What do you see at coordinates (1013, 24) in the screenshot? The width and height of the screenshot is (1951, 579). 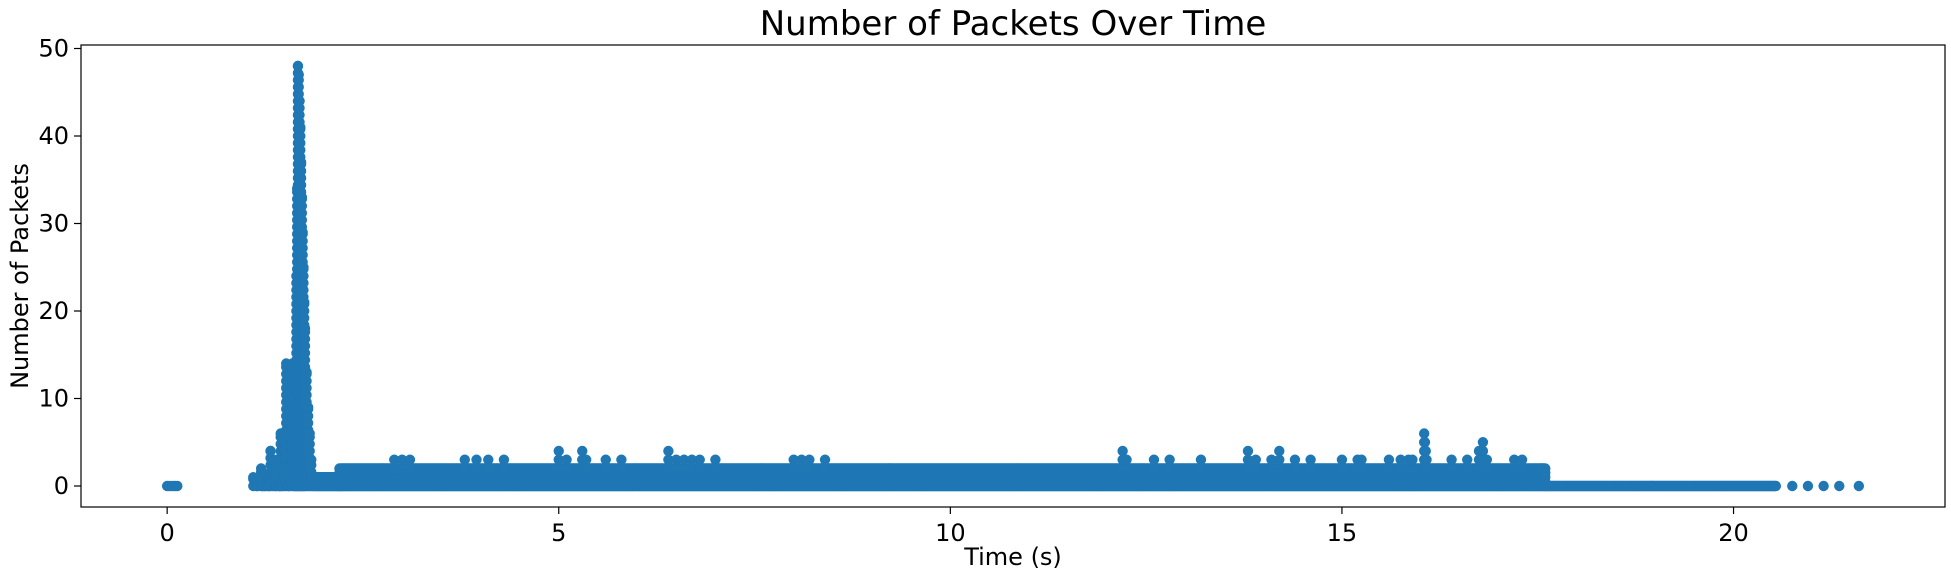 I see `chart-title: Number of Packets Over Time` at bounding box center [1013, 24].